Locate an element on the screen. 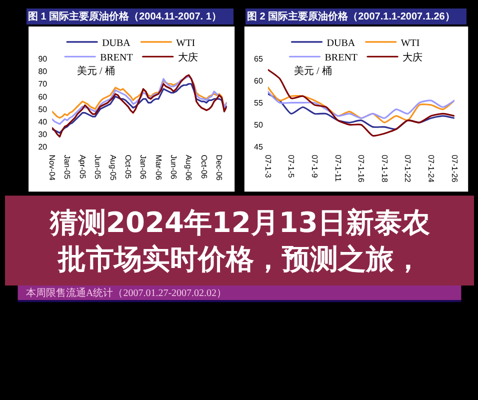 This screenshot has width=478, height=400. x-tick-label: 07-1-16 is located at coordinates (361, 168).